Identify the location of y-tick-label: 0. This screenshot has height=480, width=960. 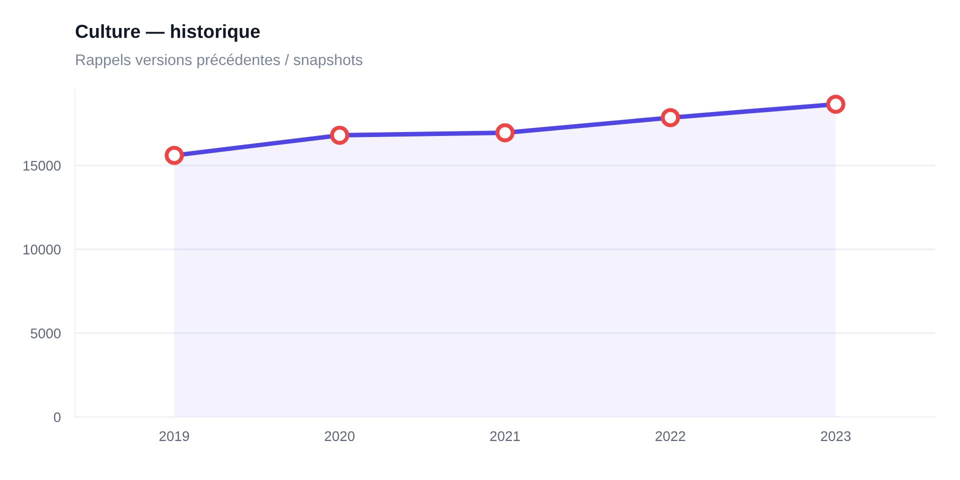
(57, 417).